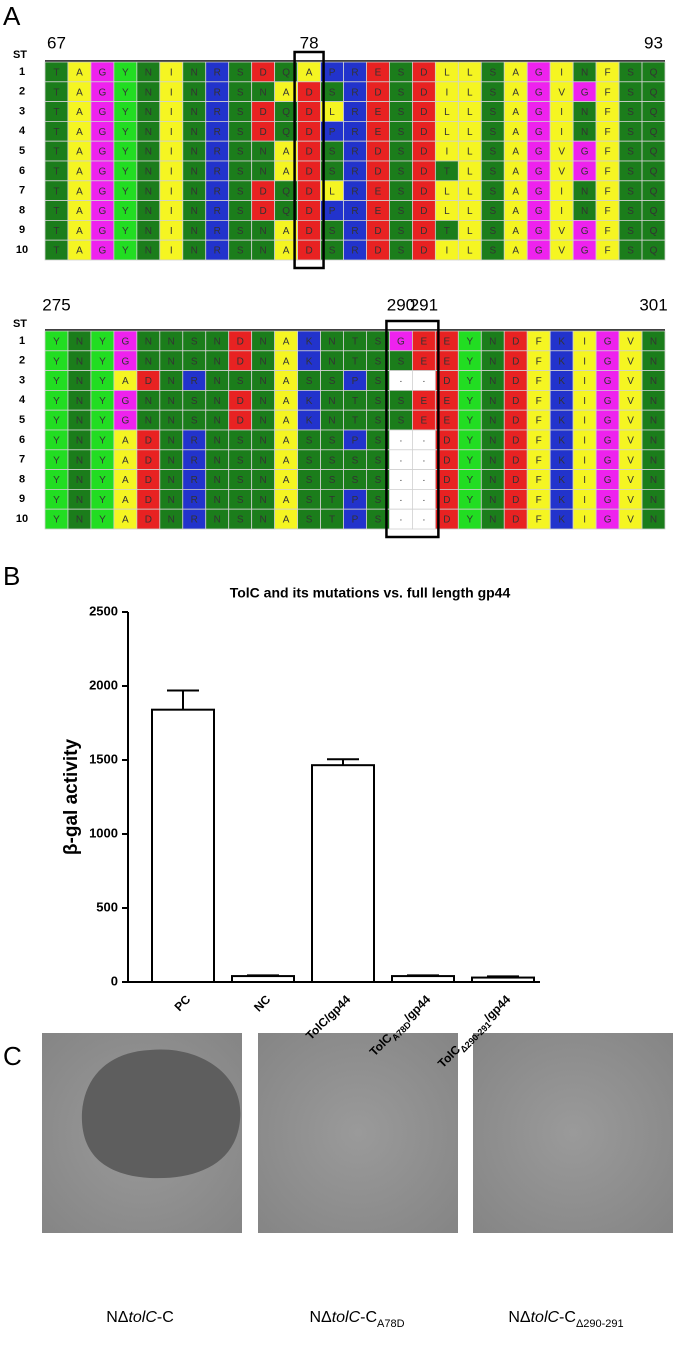 The height and width of the screenshot is (1368, 681). Describe the element at coordinates (22, 380) in the screenshot. I see `st-number: 3` at that location.